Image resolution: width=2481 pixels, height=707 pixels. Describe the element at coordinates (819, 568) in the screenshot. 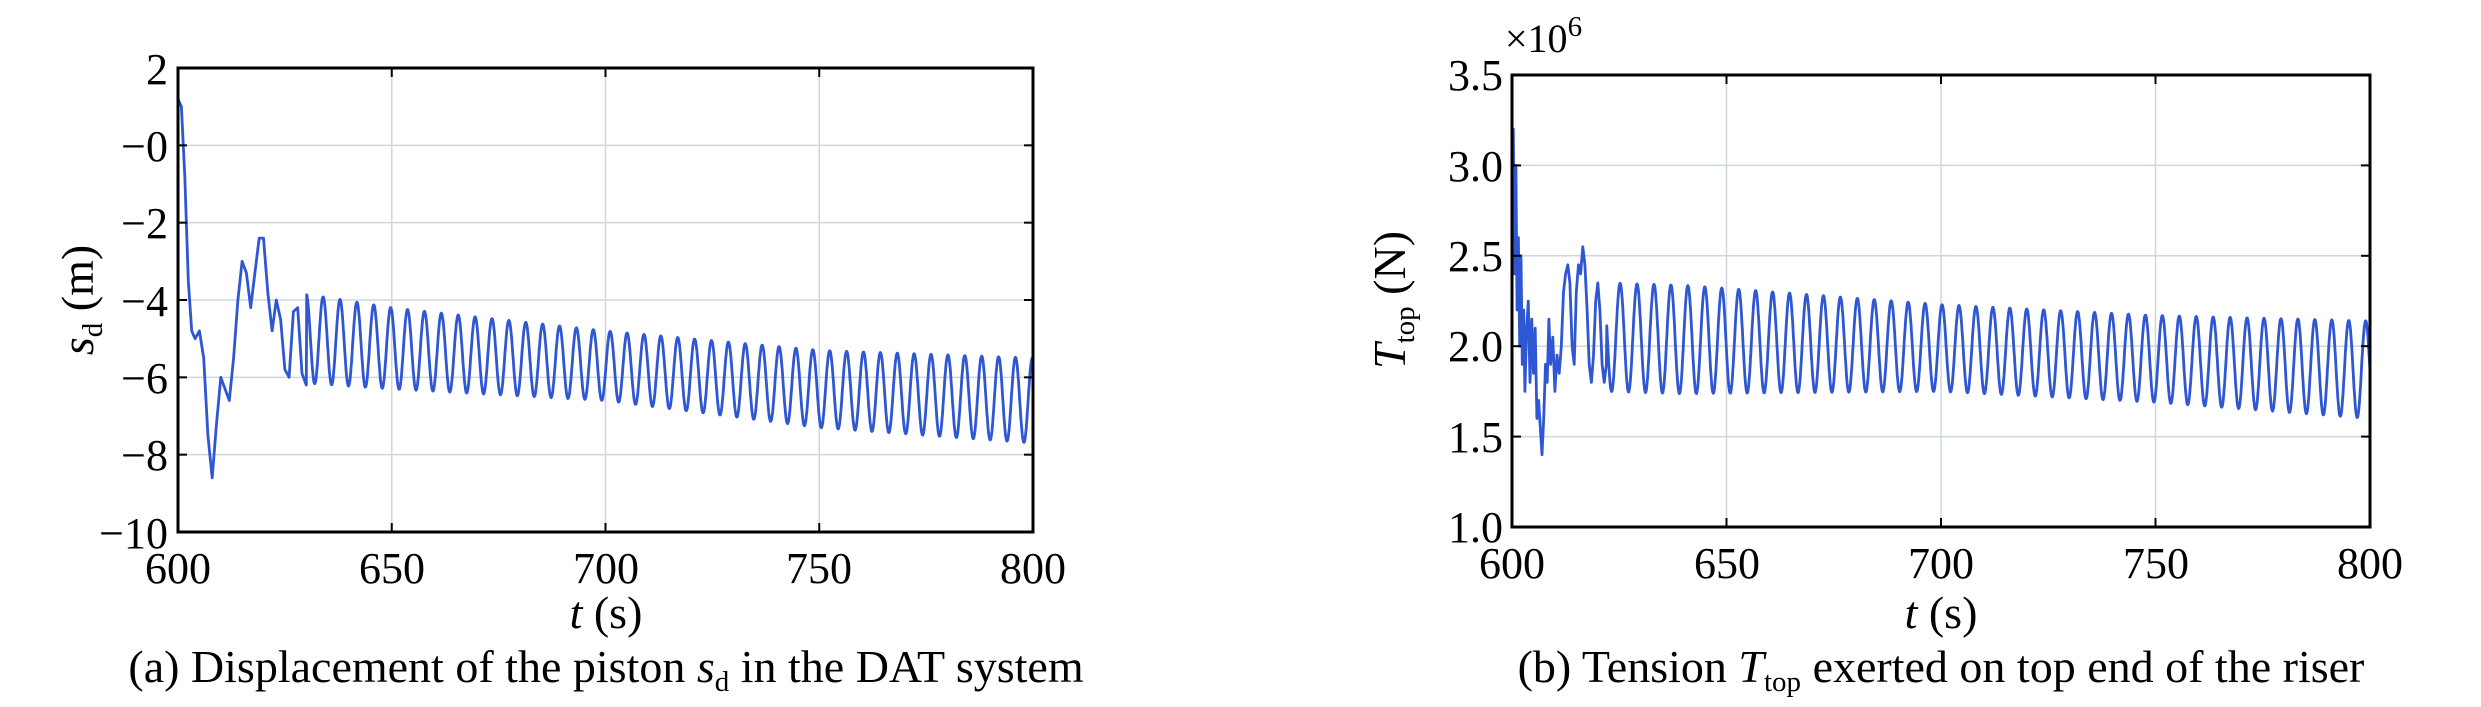

I see `x-tick-label-a: 750` at that location.